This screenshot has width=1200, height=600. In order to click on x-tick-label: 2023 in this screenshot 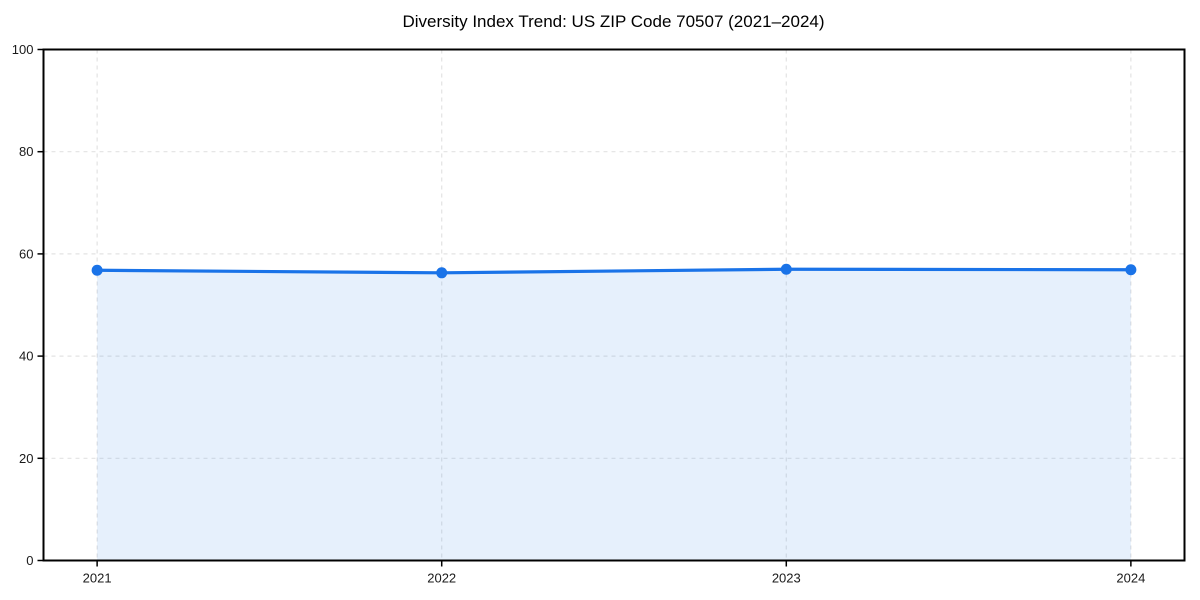, I will do `click(786, 578)`.